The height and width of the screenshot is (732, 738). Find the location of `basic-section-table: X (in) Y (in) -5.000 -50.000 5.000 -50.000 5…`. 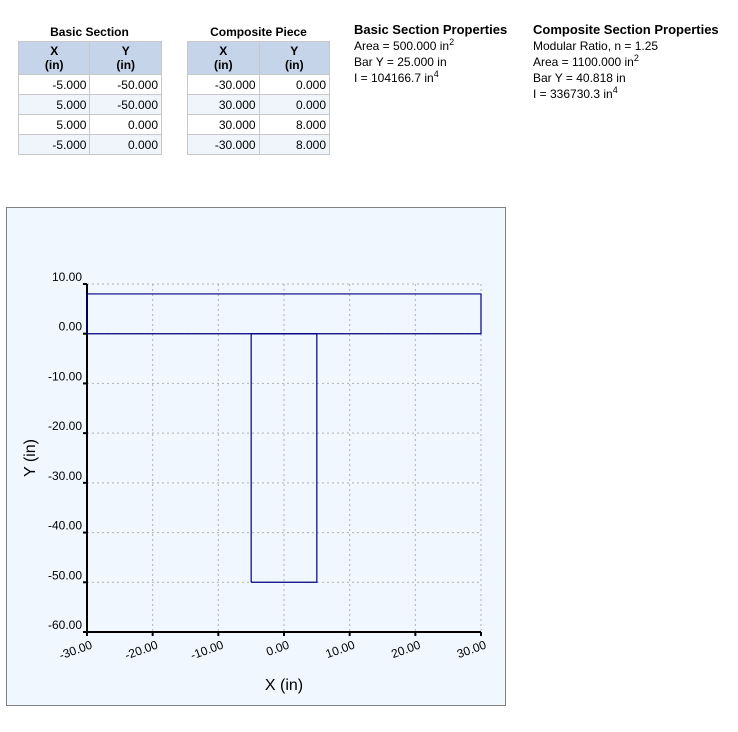

basic-section-table: X (in) Y (in) -5.000 -50.000 5.000 -50.000 5… is located at coordinates (89, 98).